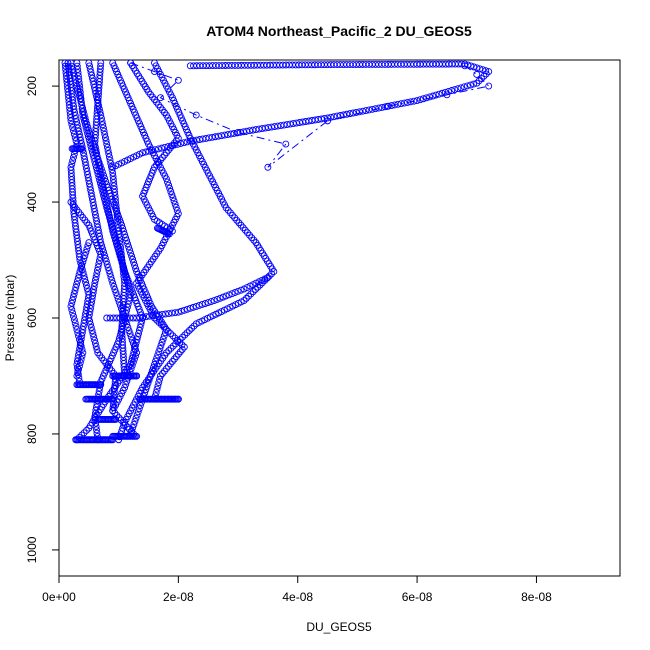 This screenshot has height=650, width=650. What do you see at coordinates (42, 319) in the screenshot?
I see `y-axis: 200 400 600 800 1000` at bounding box center [42, 319].